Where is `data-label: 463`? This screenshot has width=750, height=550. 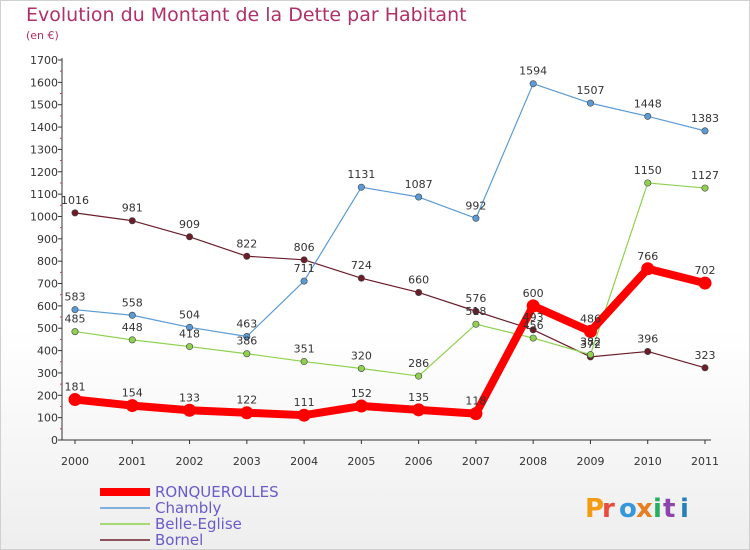
data-label: 463 is located at coordinates (246, 324).